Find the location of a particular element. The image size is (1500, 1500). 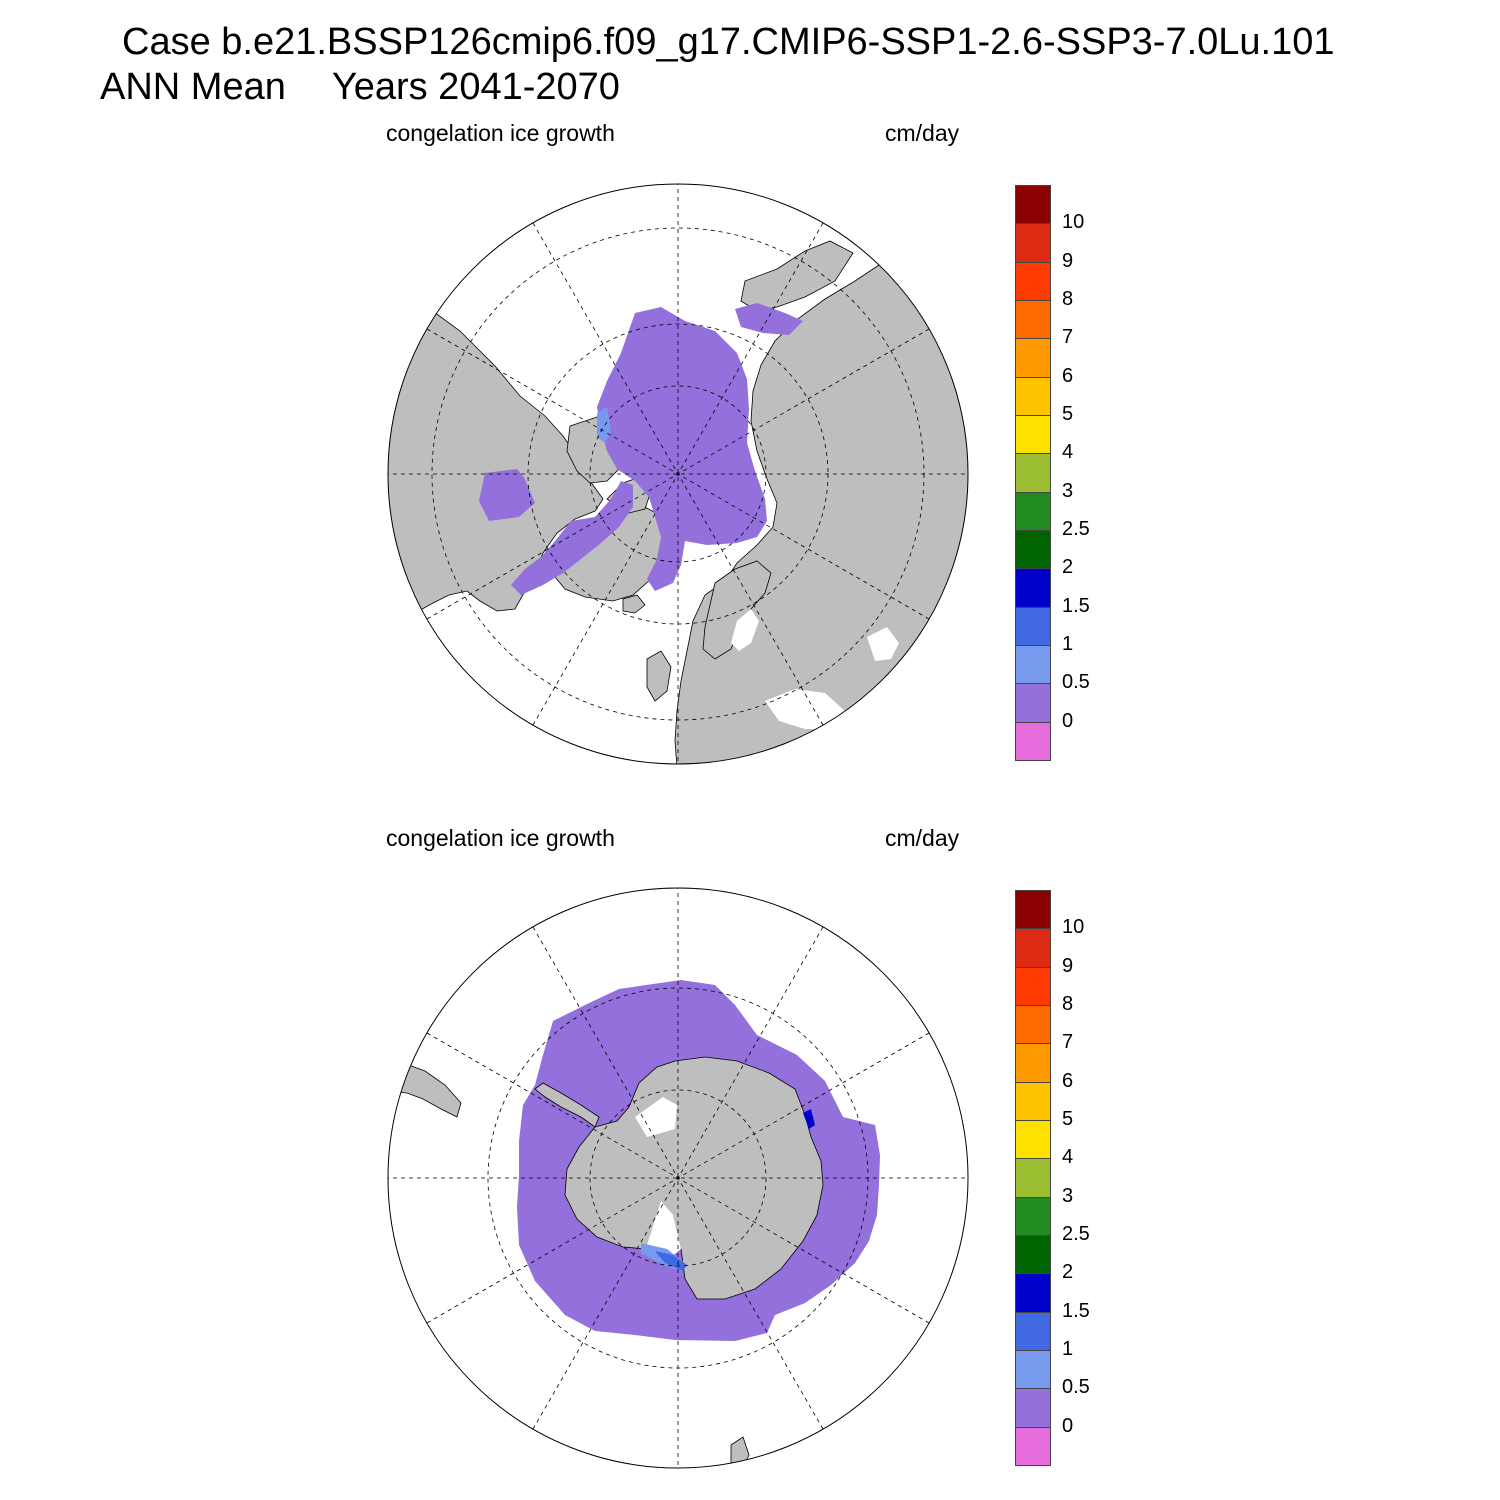

south-colorbar-label: 4 is located at coordinates (1068, 1157).